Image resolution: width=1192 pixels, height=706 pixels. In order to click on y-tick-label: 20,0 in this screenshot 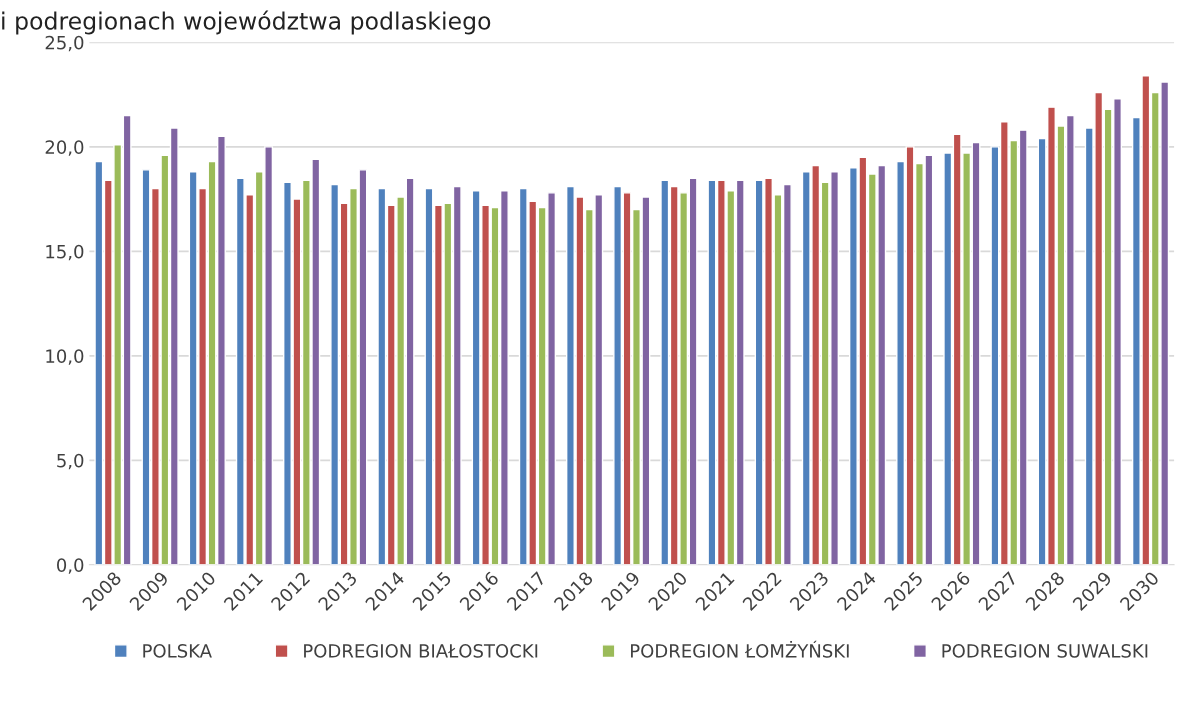, I will do `click(64, 148)`.